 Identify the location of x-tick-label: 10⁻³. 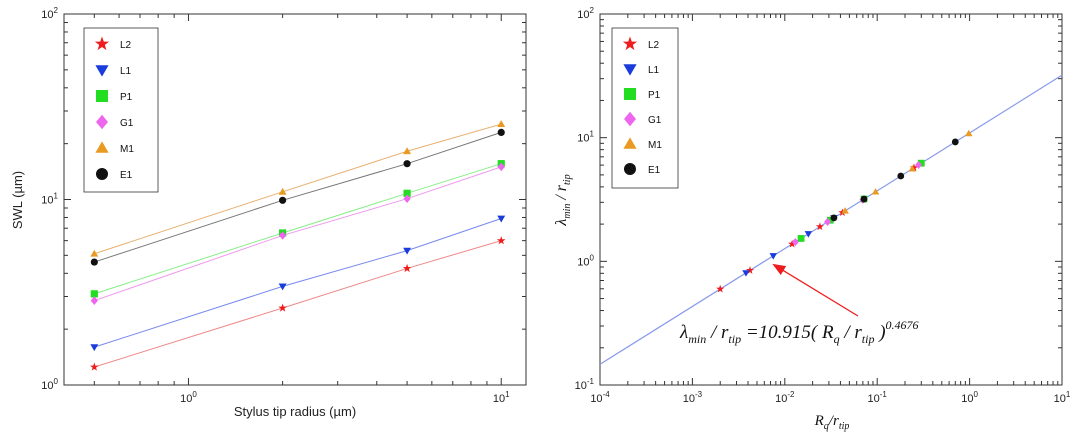
(693, 397).